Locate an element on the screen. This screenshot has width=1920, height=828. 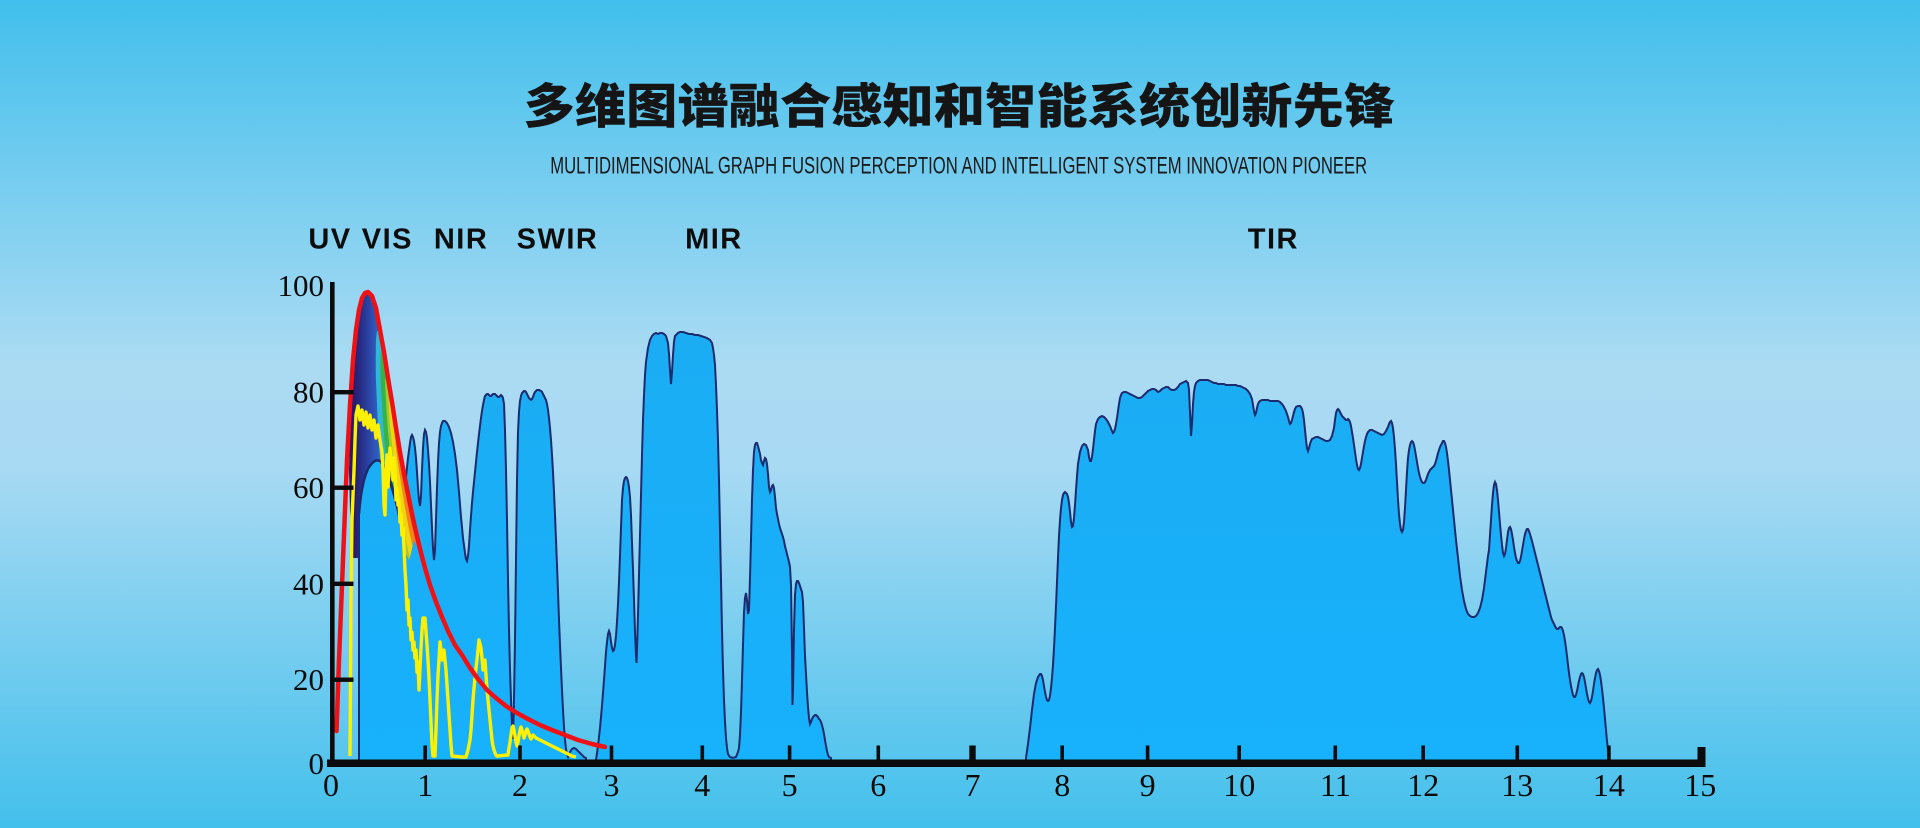
svg-text: NIR is located at coordinates (461, 240).